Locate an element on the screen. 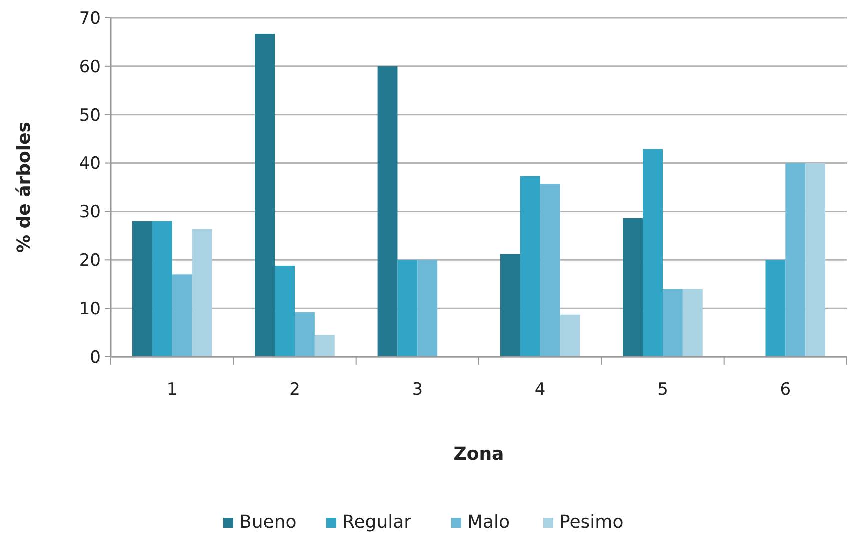  y-tick-label: 10 is located at coordinates (90, 310).